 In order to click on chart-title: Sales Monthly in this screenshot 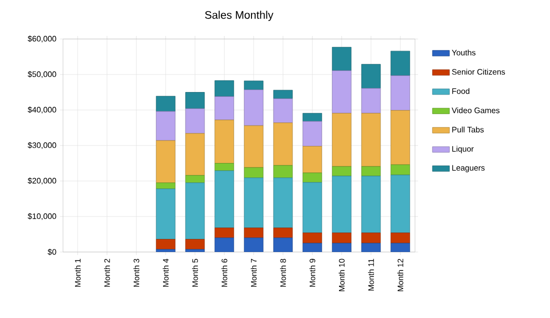, I will do `click(239, 15)`.